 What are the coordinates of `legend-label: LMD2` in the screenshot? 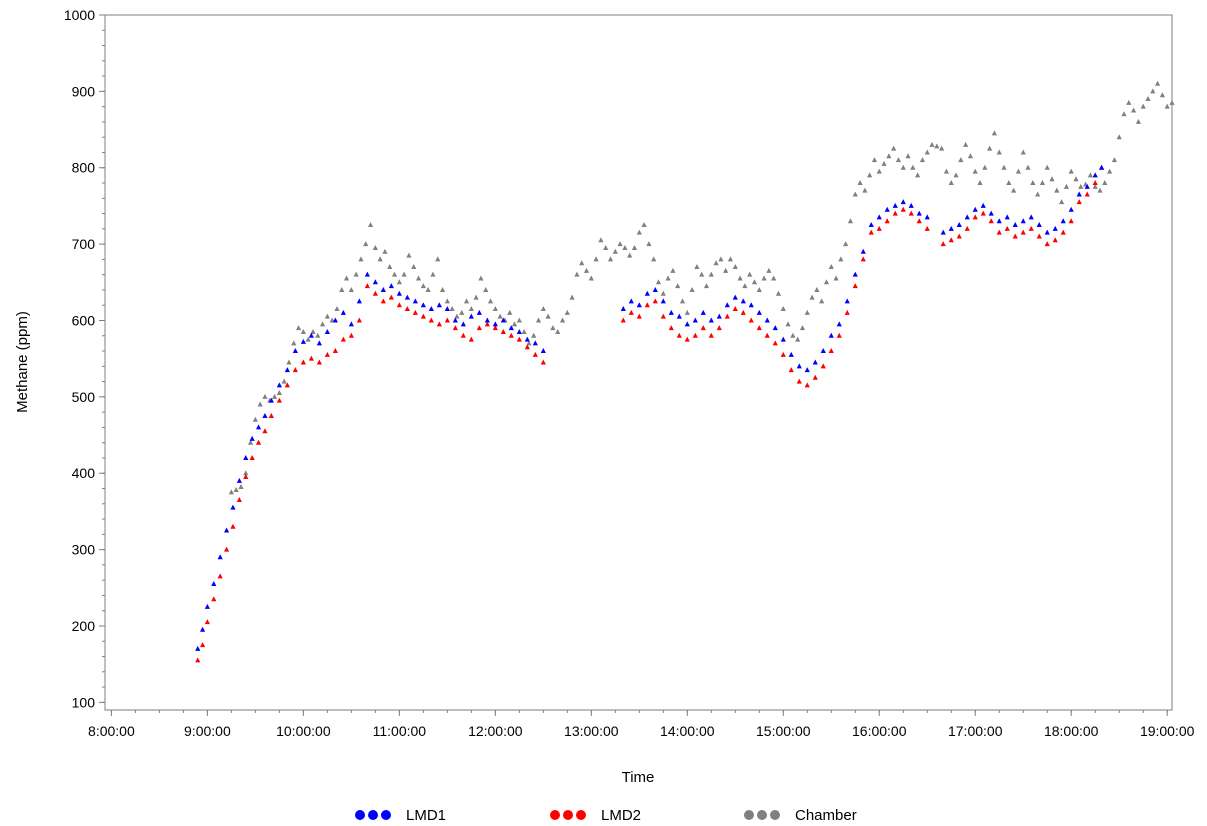 It's located at (621, 815).